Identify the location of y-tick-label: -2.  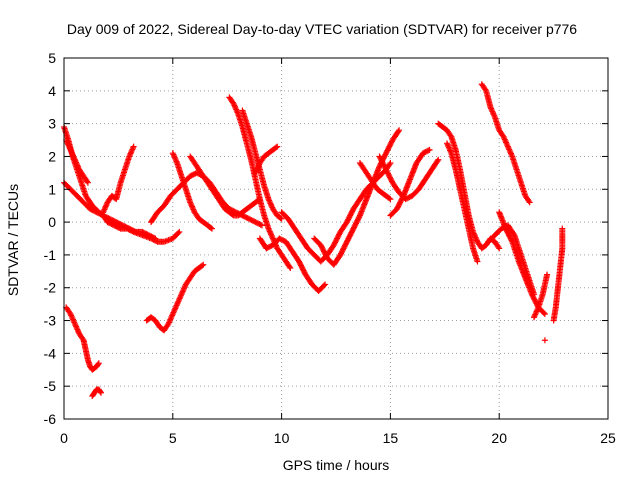
(50, 288).